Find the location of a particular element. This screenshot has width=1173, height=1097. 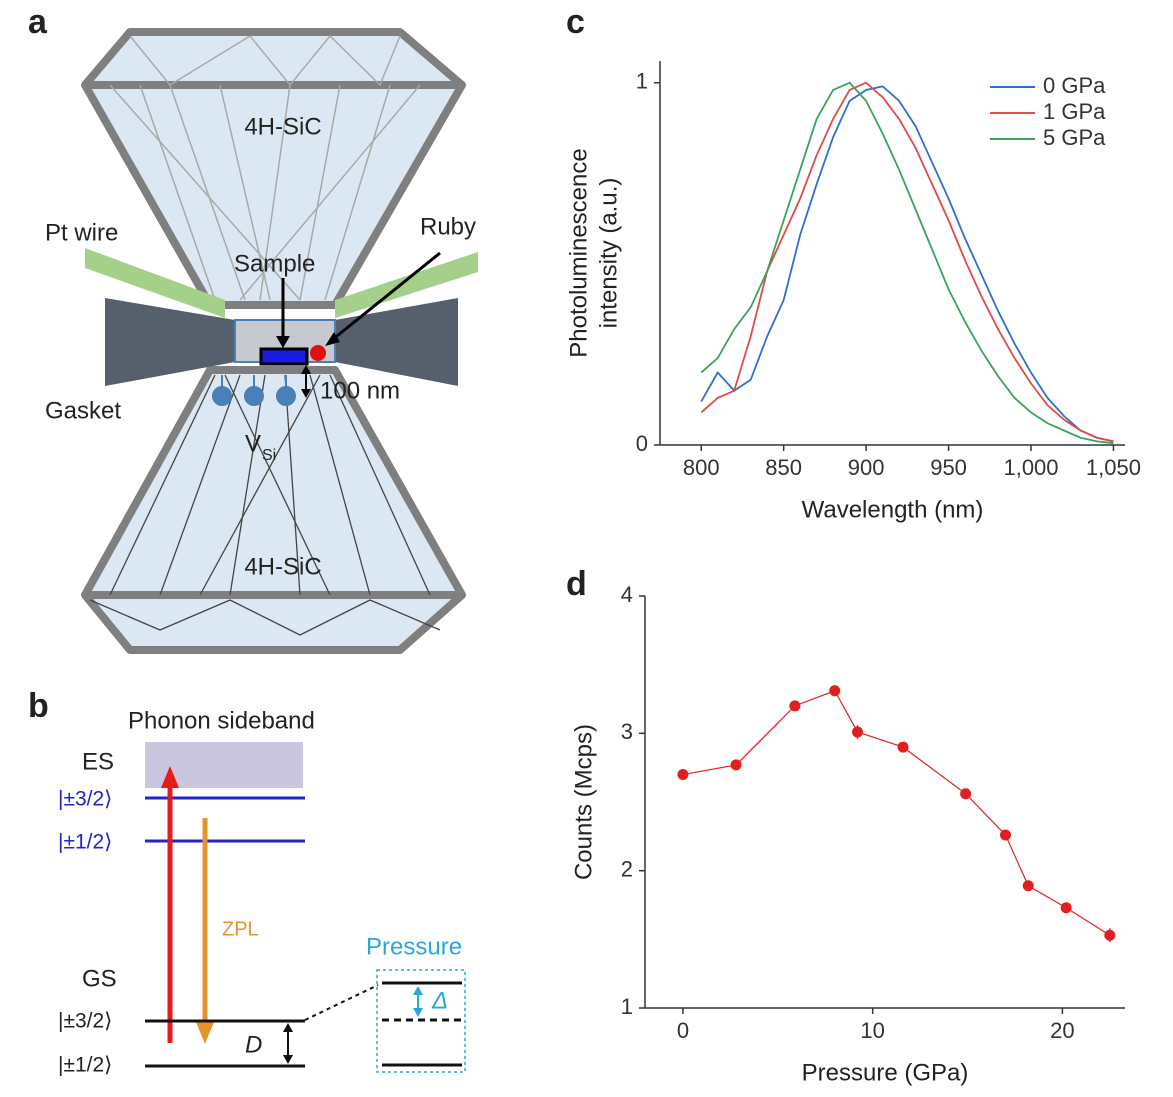

y-tick-label: 3 is located at coordinates (627, 731).